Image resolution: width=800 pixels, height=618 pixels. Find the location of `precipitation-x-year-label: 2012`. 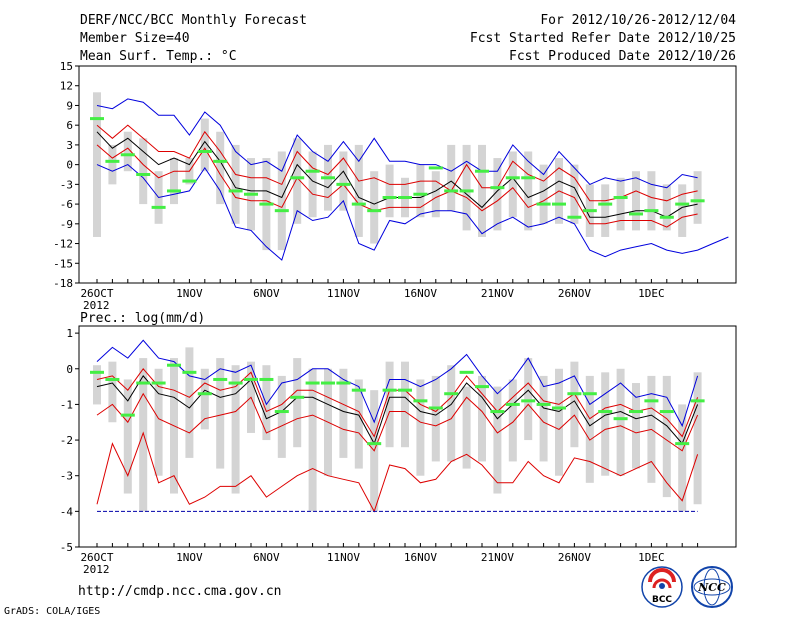

precipitation-x-year-label: 2012 is located at coordinates (96, 569).